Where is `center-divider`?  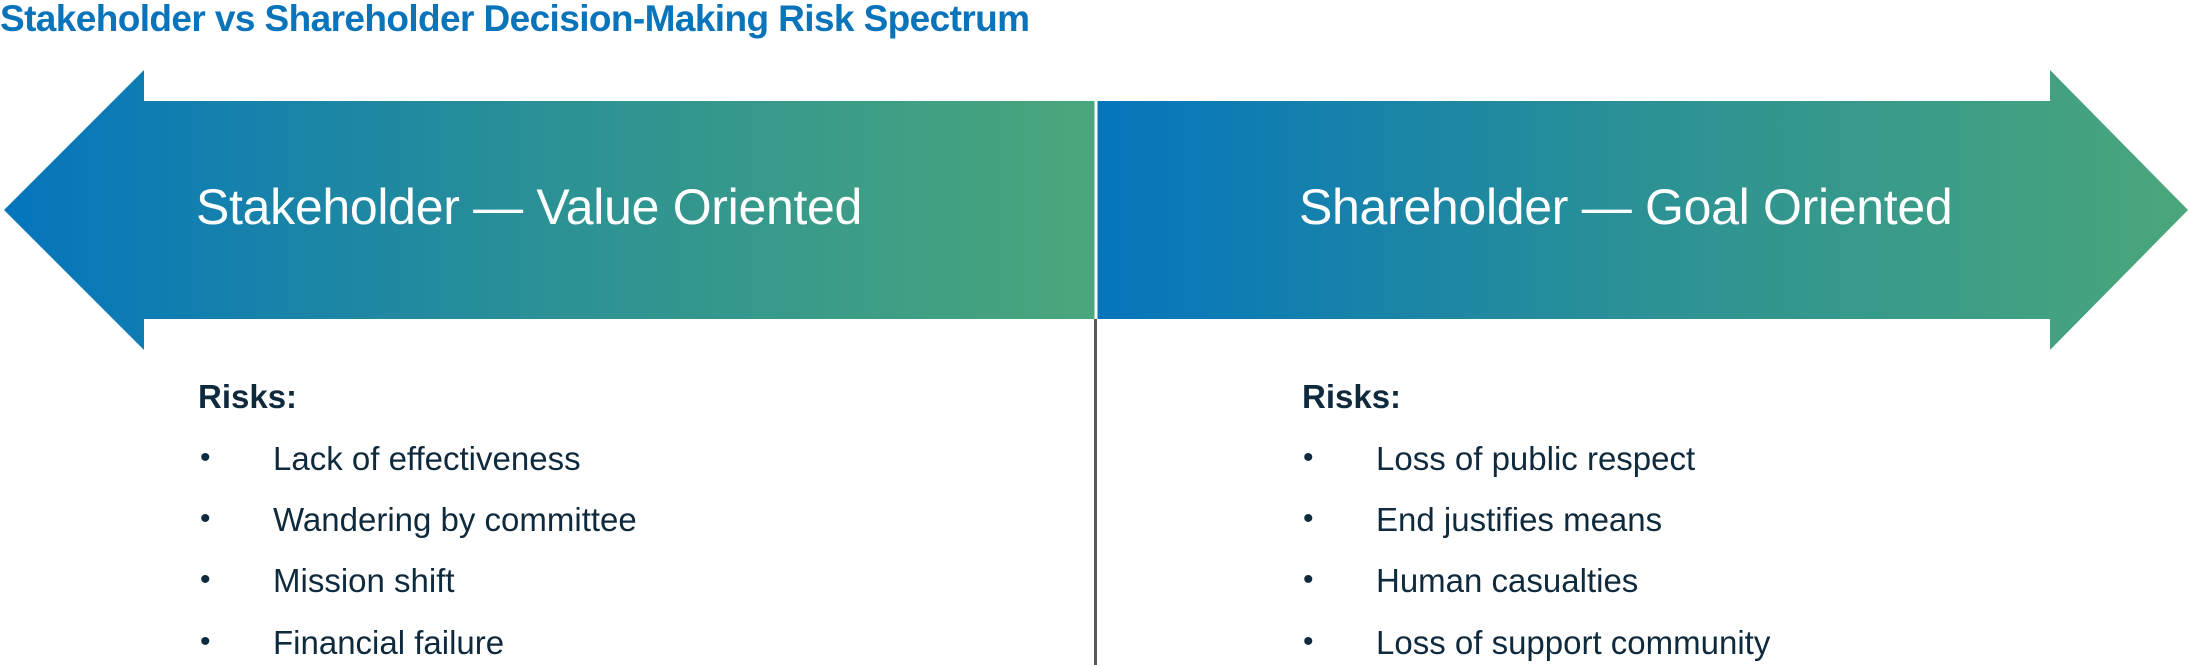
center-divider is located at coordinates (1095, 492).